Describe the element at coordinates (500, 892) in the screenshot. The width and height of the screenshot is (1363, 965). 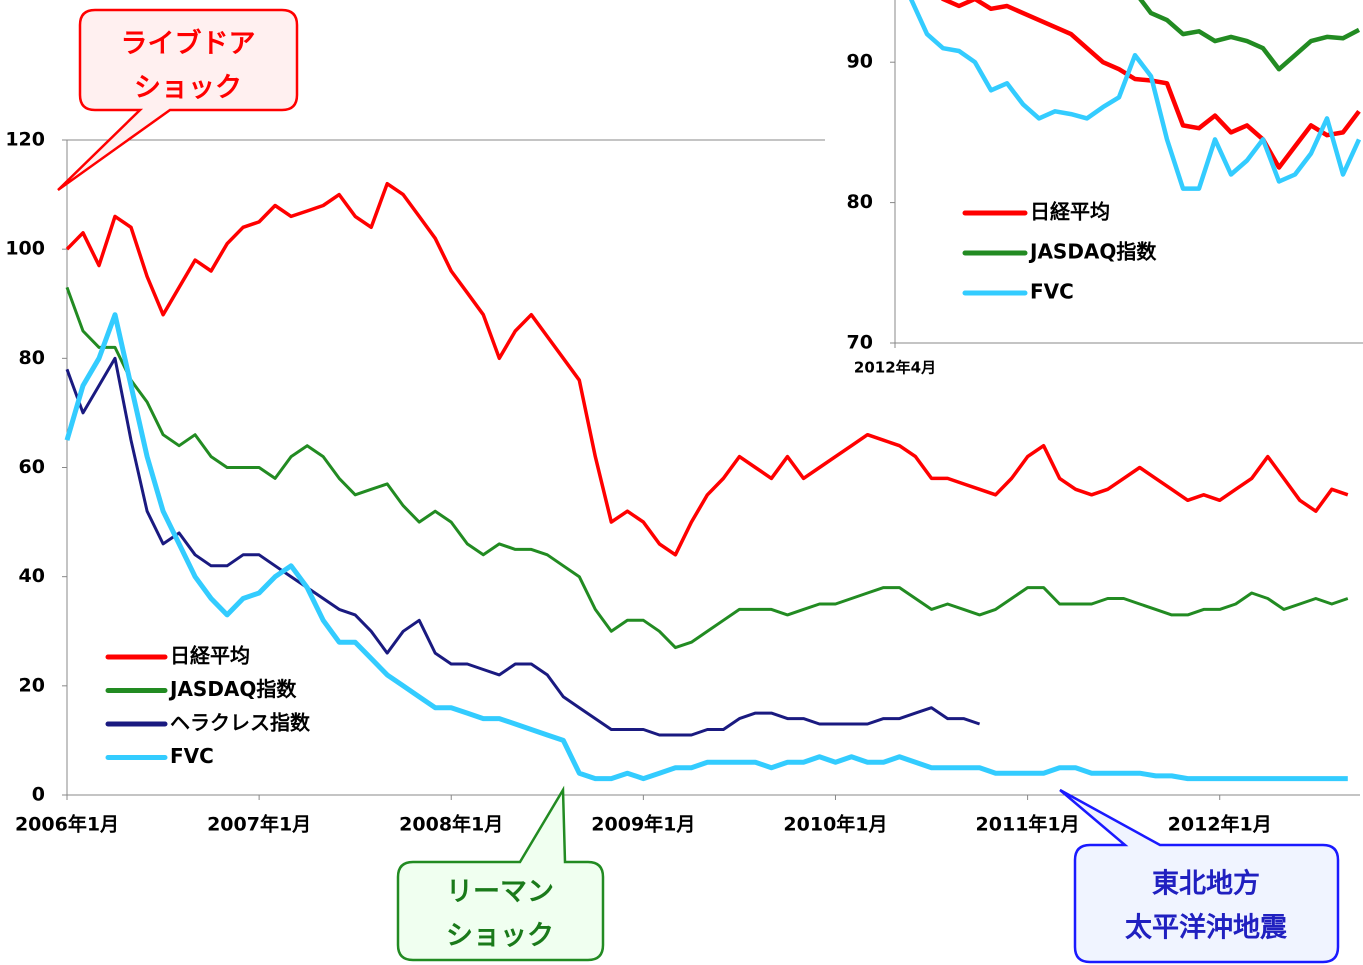
I see `annotation: リーマン` at that location.